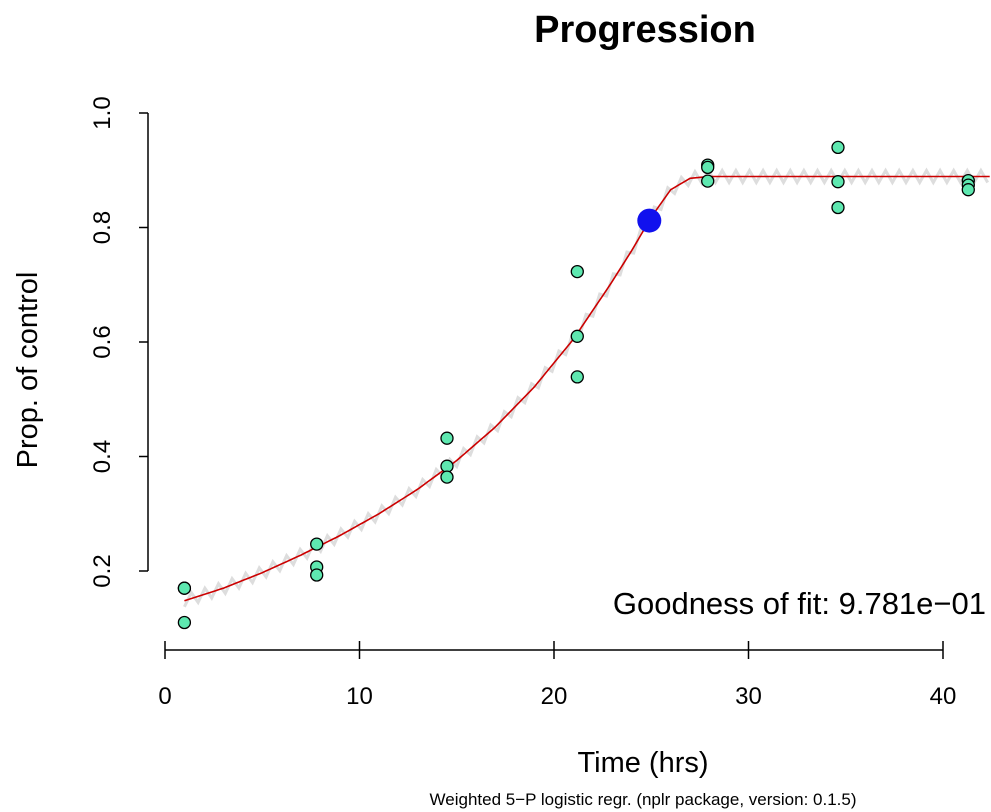 Image resolution: width=991 pixels, height=812 pixels. Describe the element at coordinates (164, 696) in the screenshot. I see `x-tick-label-0: 0` at that location.